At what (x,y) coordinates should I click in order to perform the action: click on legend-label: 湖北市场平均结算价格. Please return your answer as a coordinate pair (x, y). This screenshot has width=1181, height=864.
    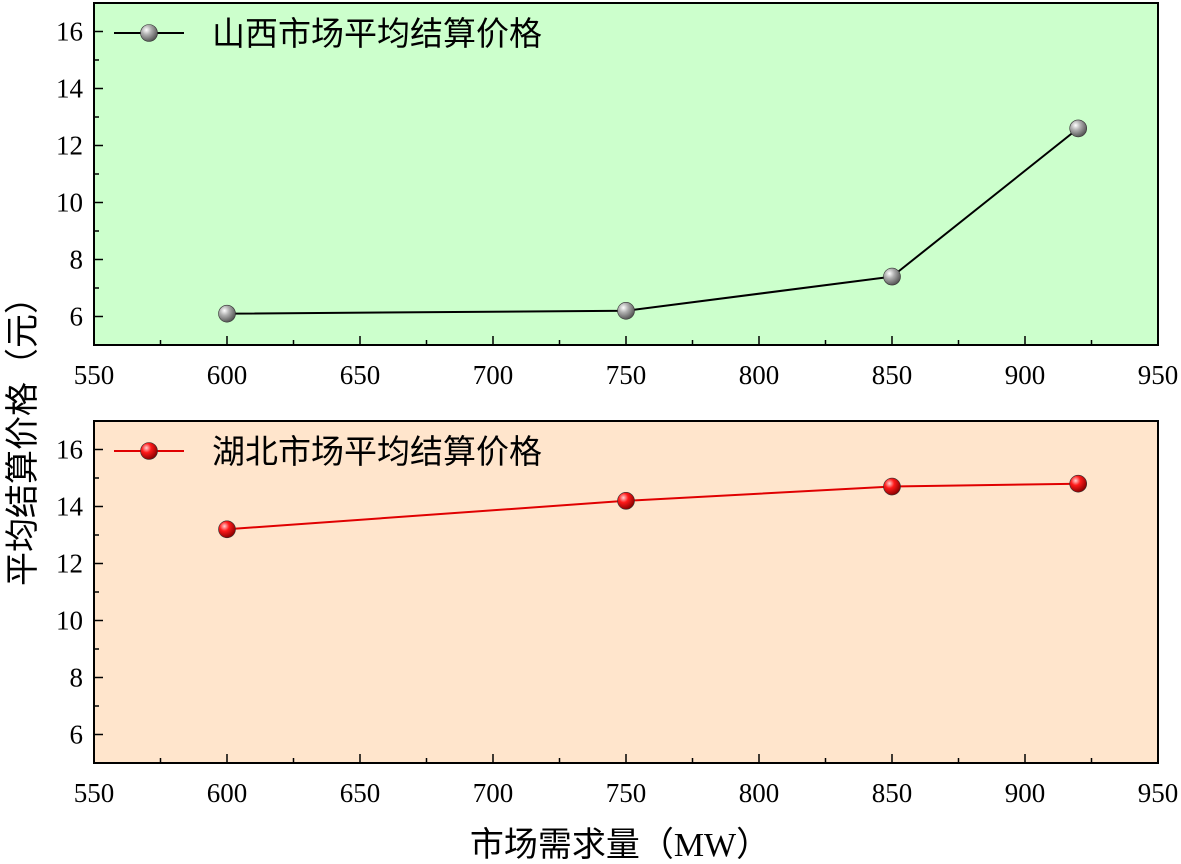
    Looking at the image, I should click on (377, 452).